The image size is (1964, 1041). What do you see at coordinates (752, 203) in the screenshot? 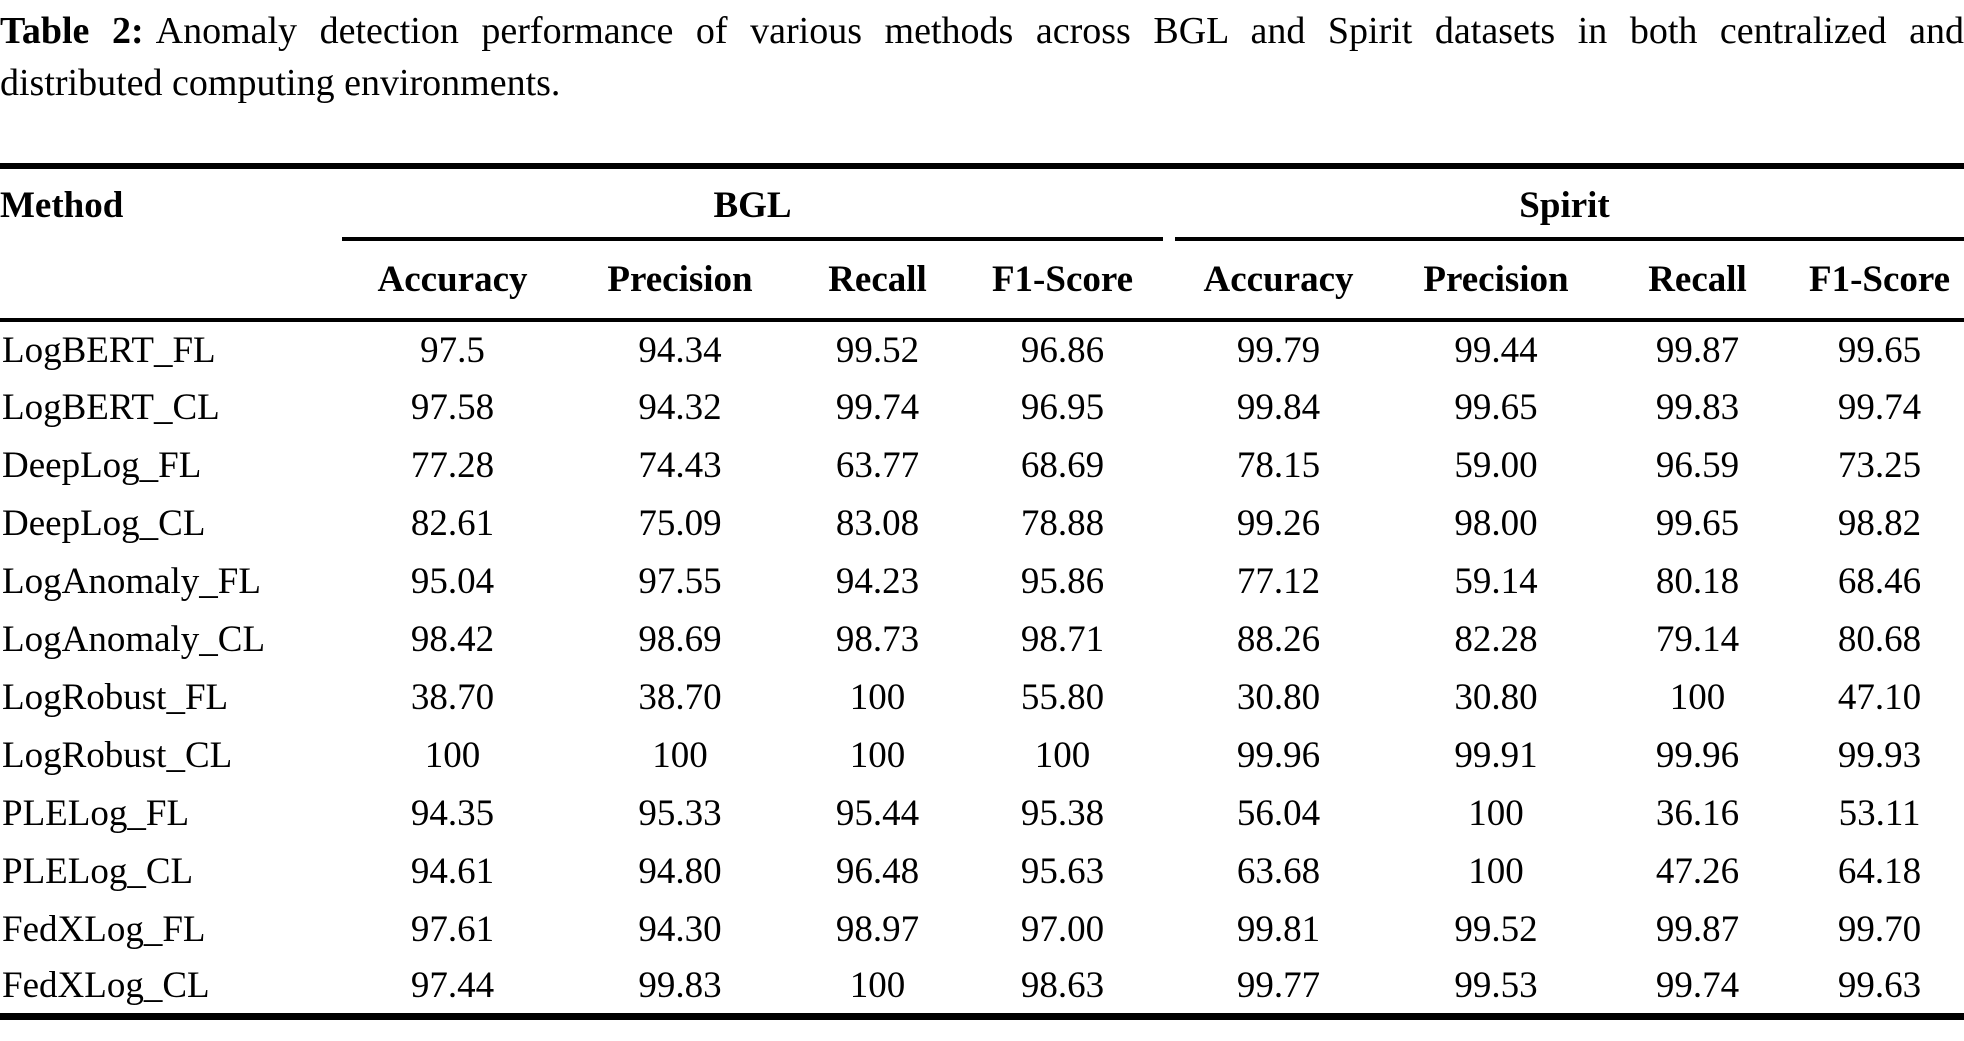
I see `group-header-bgl: BGL` at bounding box center [752, 203].